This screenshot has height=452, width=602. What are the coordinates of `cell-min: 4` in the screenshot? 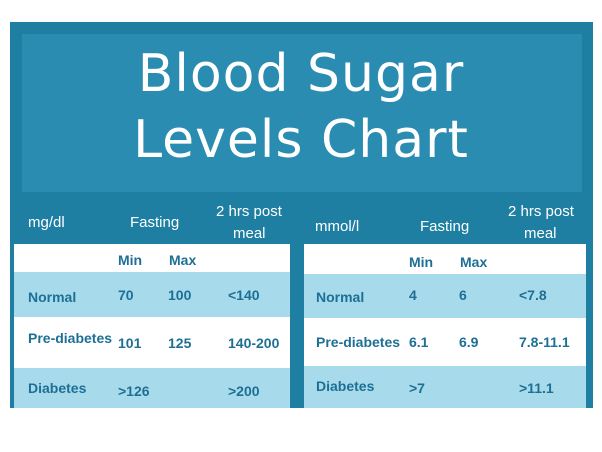 It's located at (413, 295).